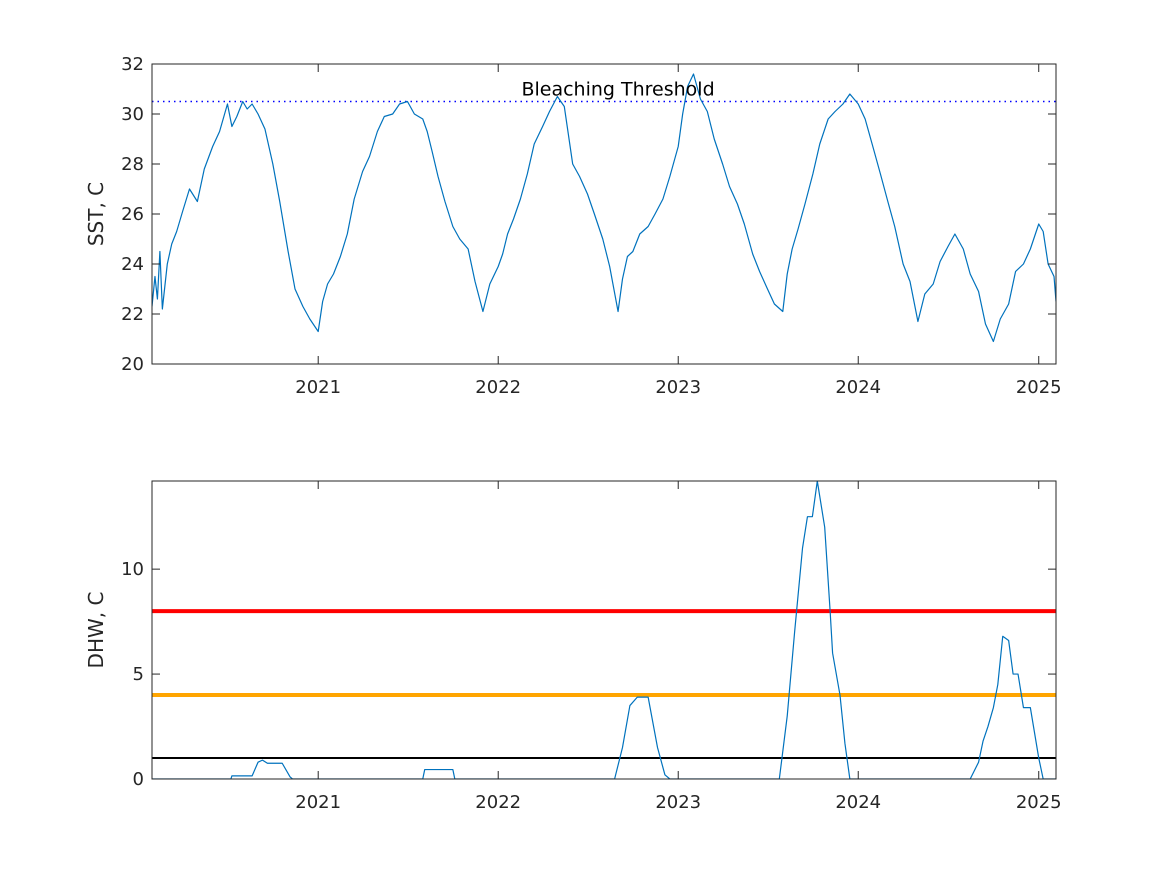 The width and height of the screenshot is (1167, 875). What do you see at coordinates (132, 214) in the screenshot?
I see `sst-y-tick-label: 26` at bounding box center [132, 214].